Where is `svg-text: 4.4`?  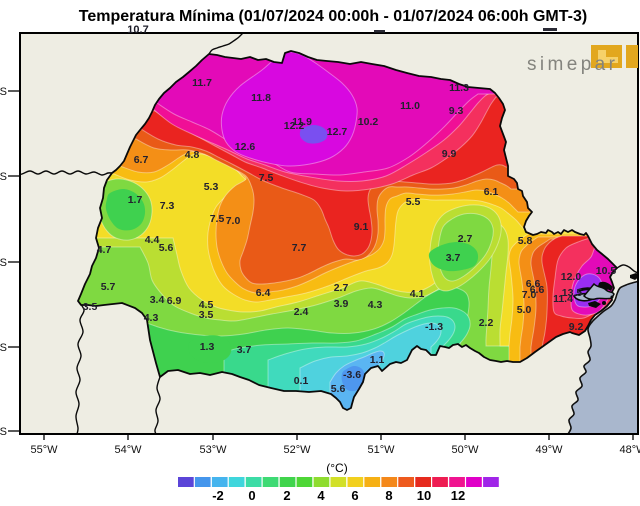
svg-text: 4.4 is located at coordinates (152, 240).